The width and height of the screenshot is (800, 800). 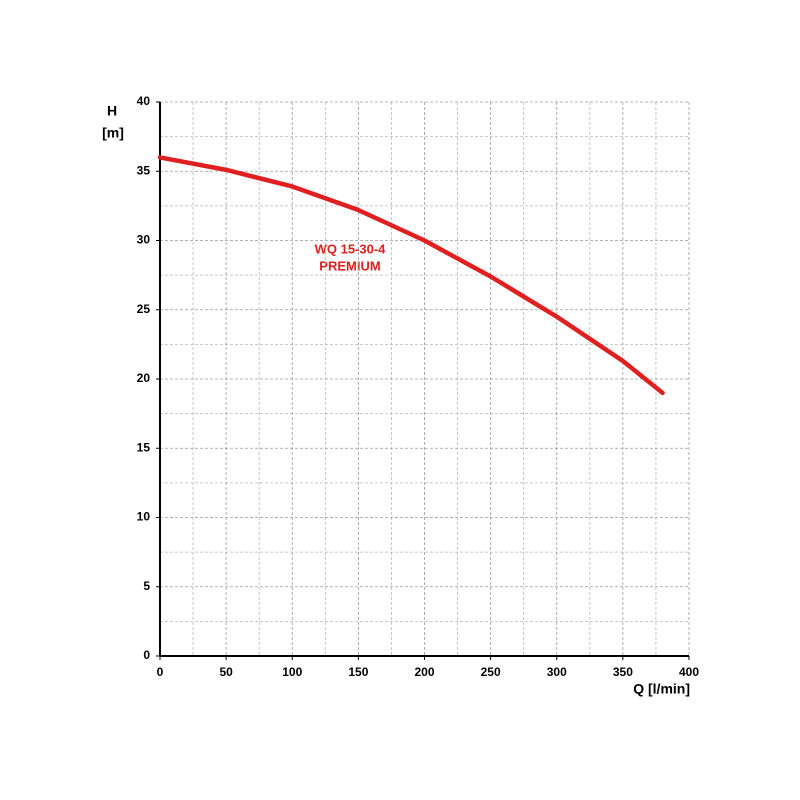 I want to click on annotation: PREMIUM, so click(x=349, y=265).